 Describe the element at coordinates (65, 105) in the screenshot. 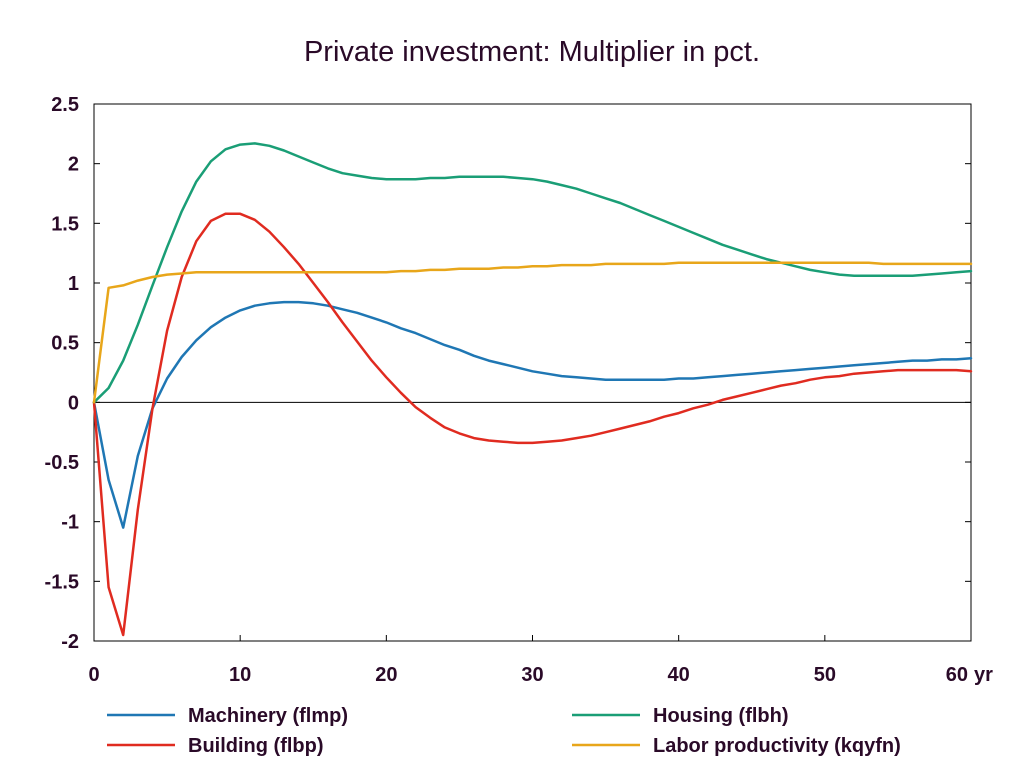

I see `y-tick-label: 2.5` at that location.